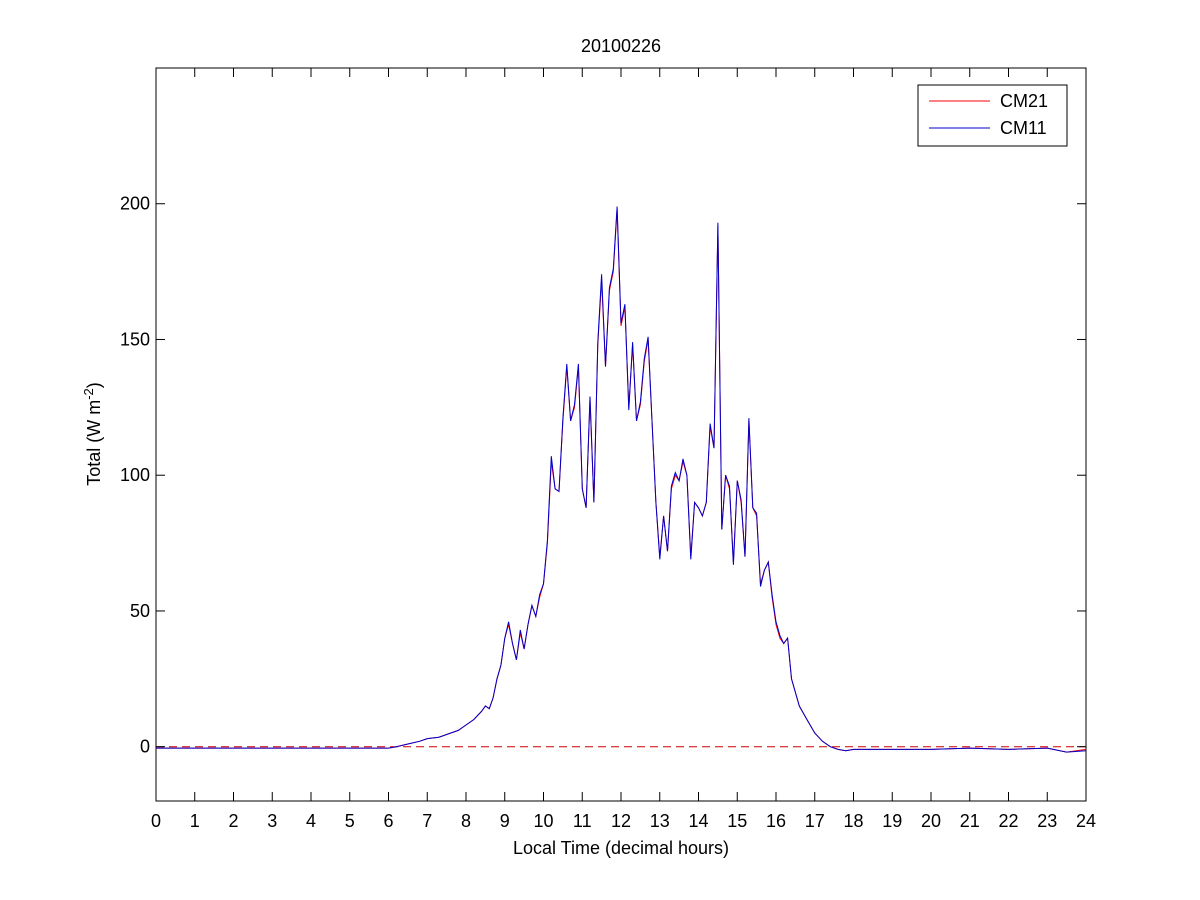 This screenshot has width=1200, height=900. Describe the element at coordinates (543, 821) in the screenshot. I see `x-tick-label: 10` at that location.